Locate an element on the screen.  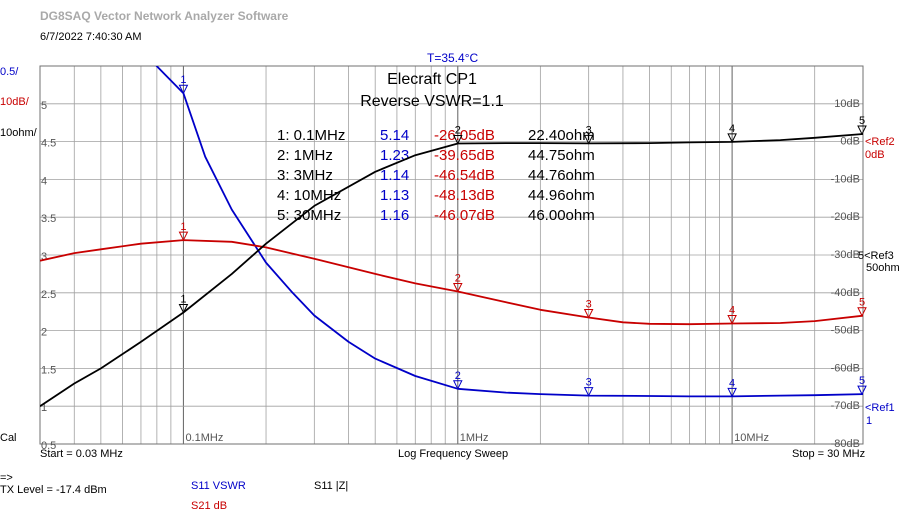
left-tick-label: 1.5 is located at coordinates (48, 370).